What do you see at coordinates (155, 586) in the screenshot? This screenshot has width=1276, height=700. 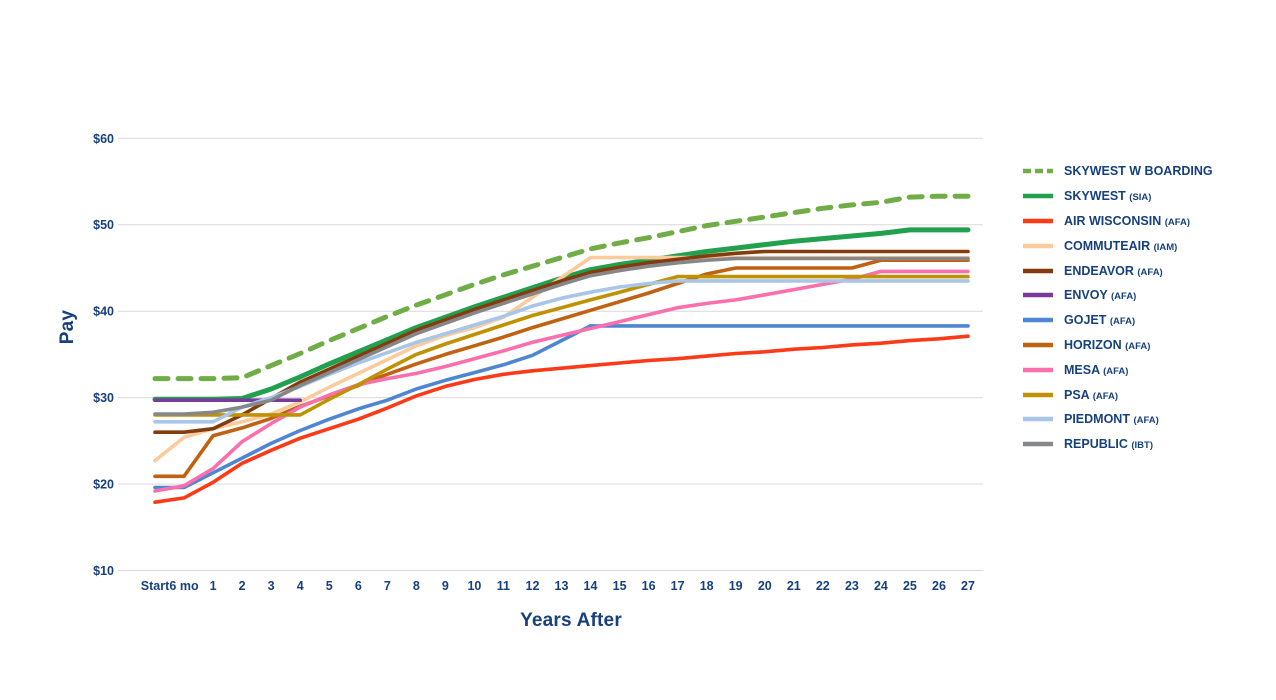 I see `x-tick-label: Start` at bounding box center [155, 586].